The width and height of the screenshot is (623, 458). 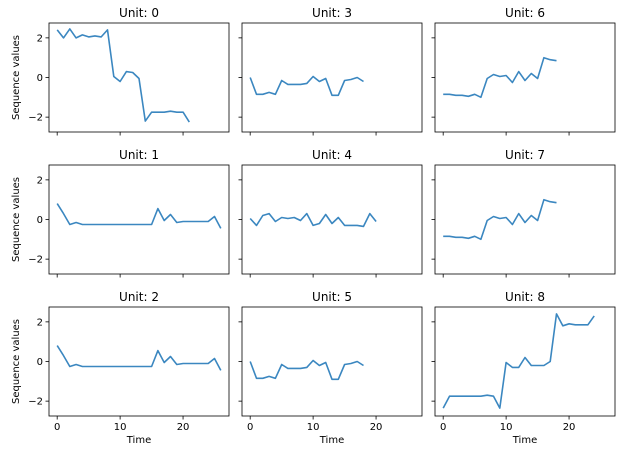 What do you see at coordinates (139, 297) in the screenshot?
I see `subplot-title: Unit: 2` at bounding box center [139, 297].